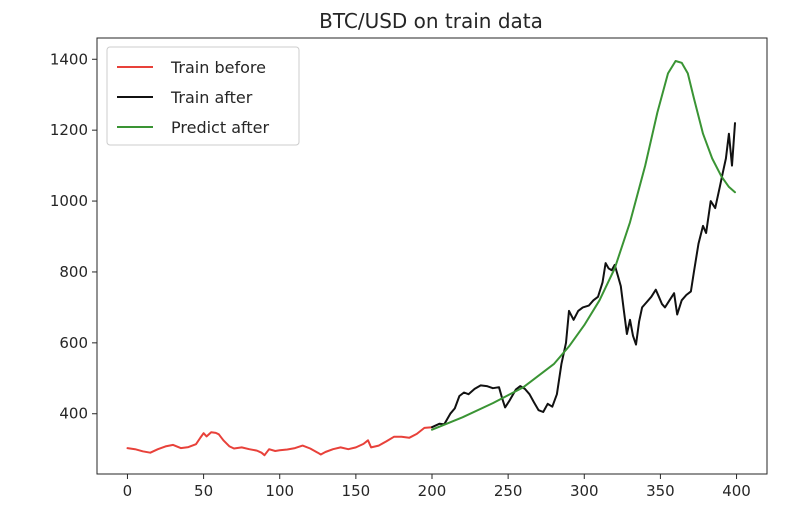  I want to click on x-tick-label: 250, so click(508, 491).